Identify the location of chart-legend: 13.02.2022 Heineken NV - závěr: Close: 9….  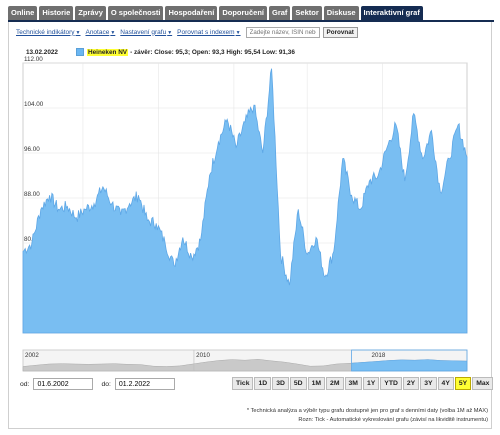
(160, 52).